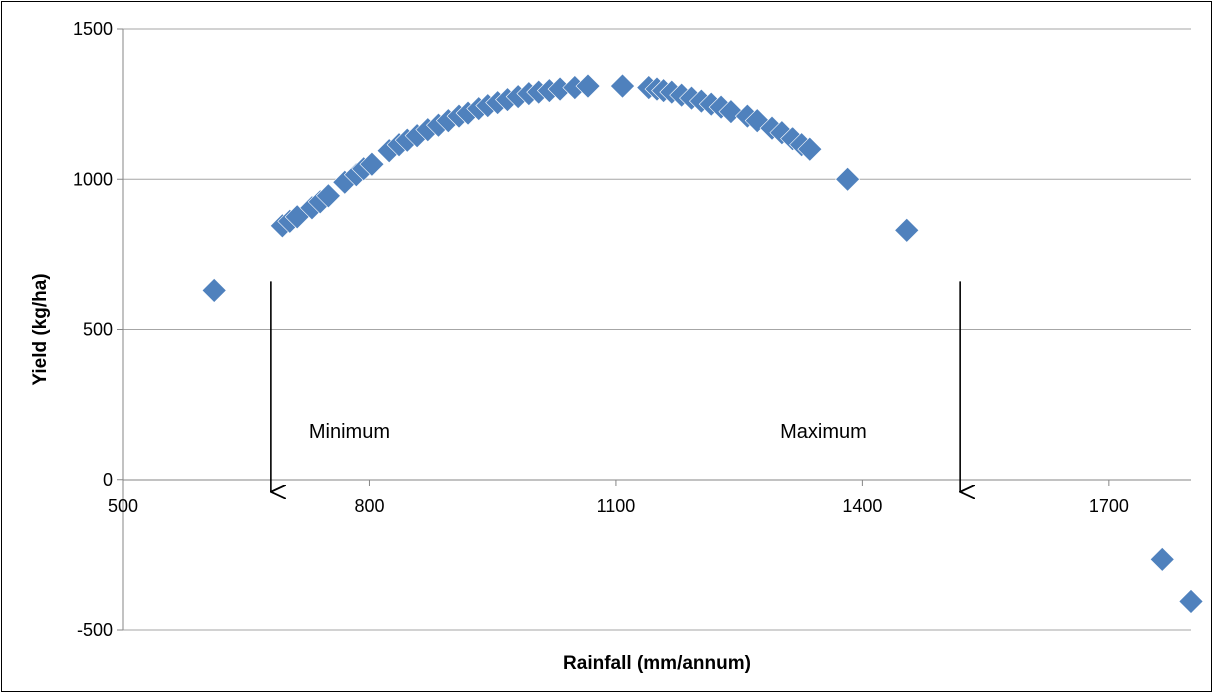 Image resolution: width=1215 pixels, height=696 pixels. What do you see at coordinates (93, 179) in the screenshot?
I see `y-tick-label: 1000` at bounding box center [93, 179].